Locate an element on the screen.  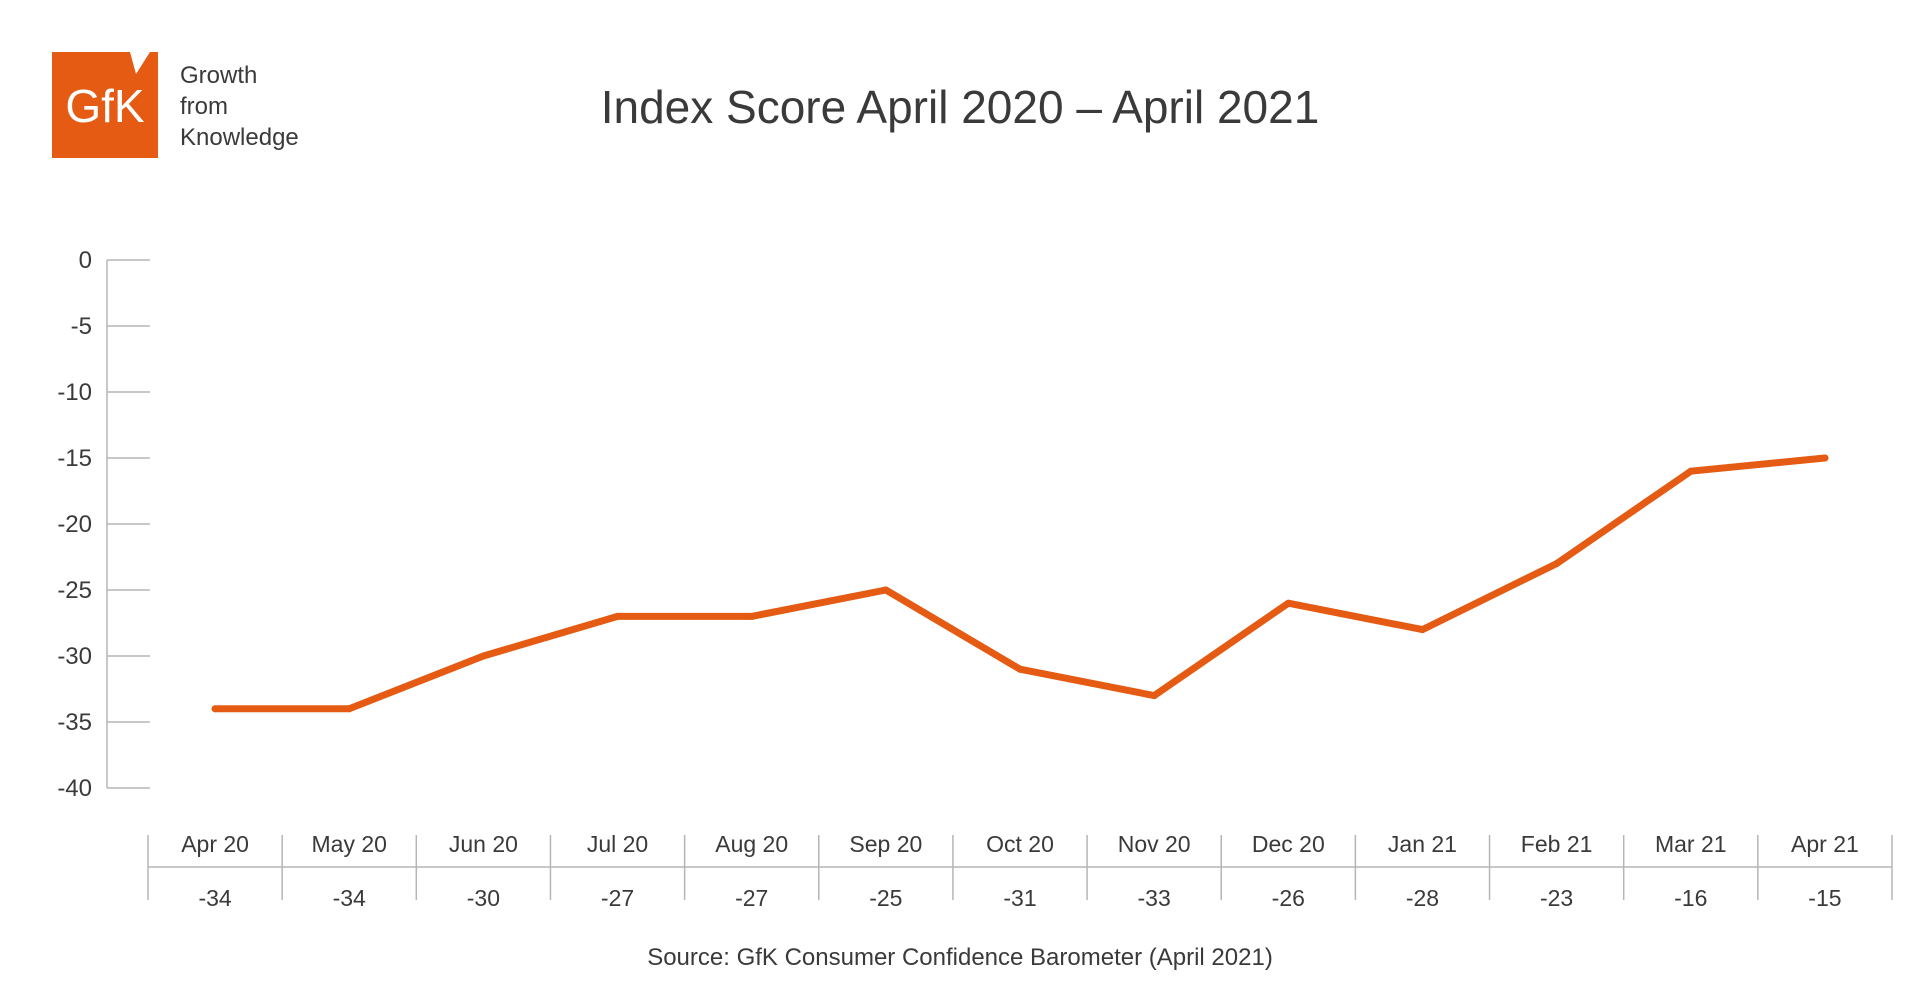
data-value-label: -28 is located at coordinates (1422, 898).